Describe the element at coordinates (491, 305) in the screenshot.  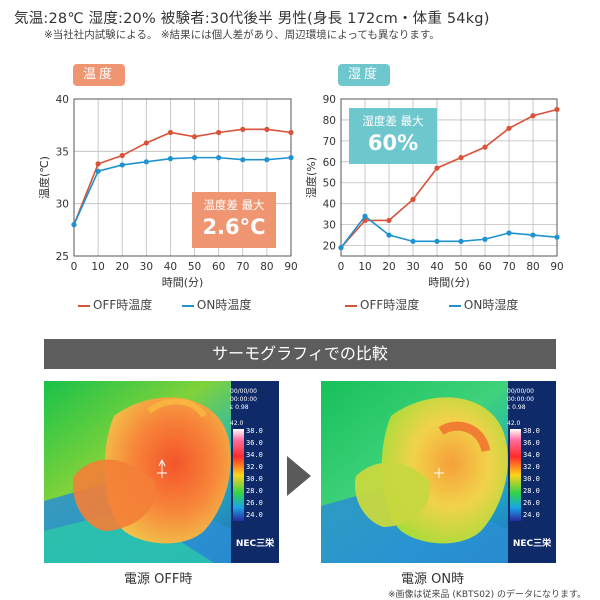
I see `legend-on-humidity: ON時湿度` at that location.